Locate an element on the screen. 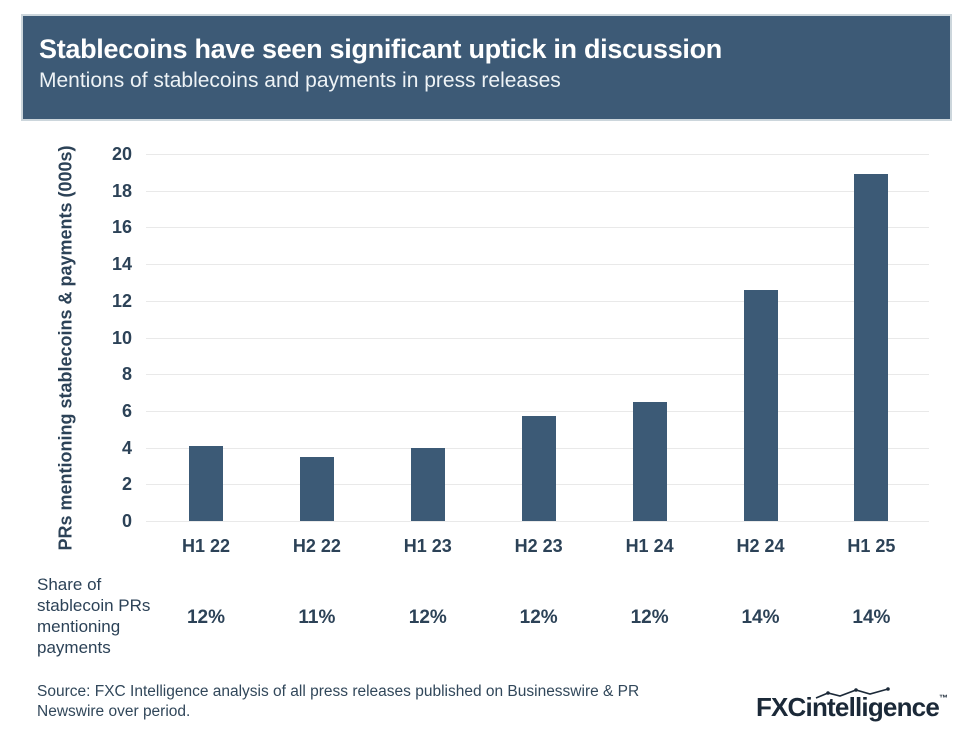 This screenshot has height=738, width=972. source-line: Newswire over period. is located at coordinates (114, 711).